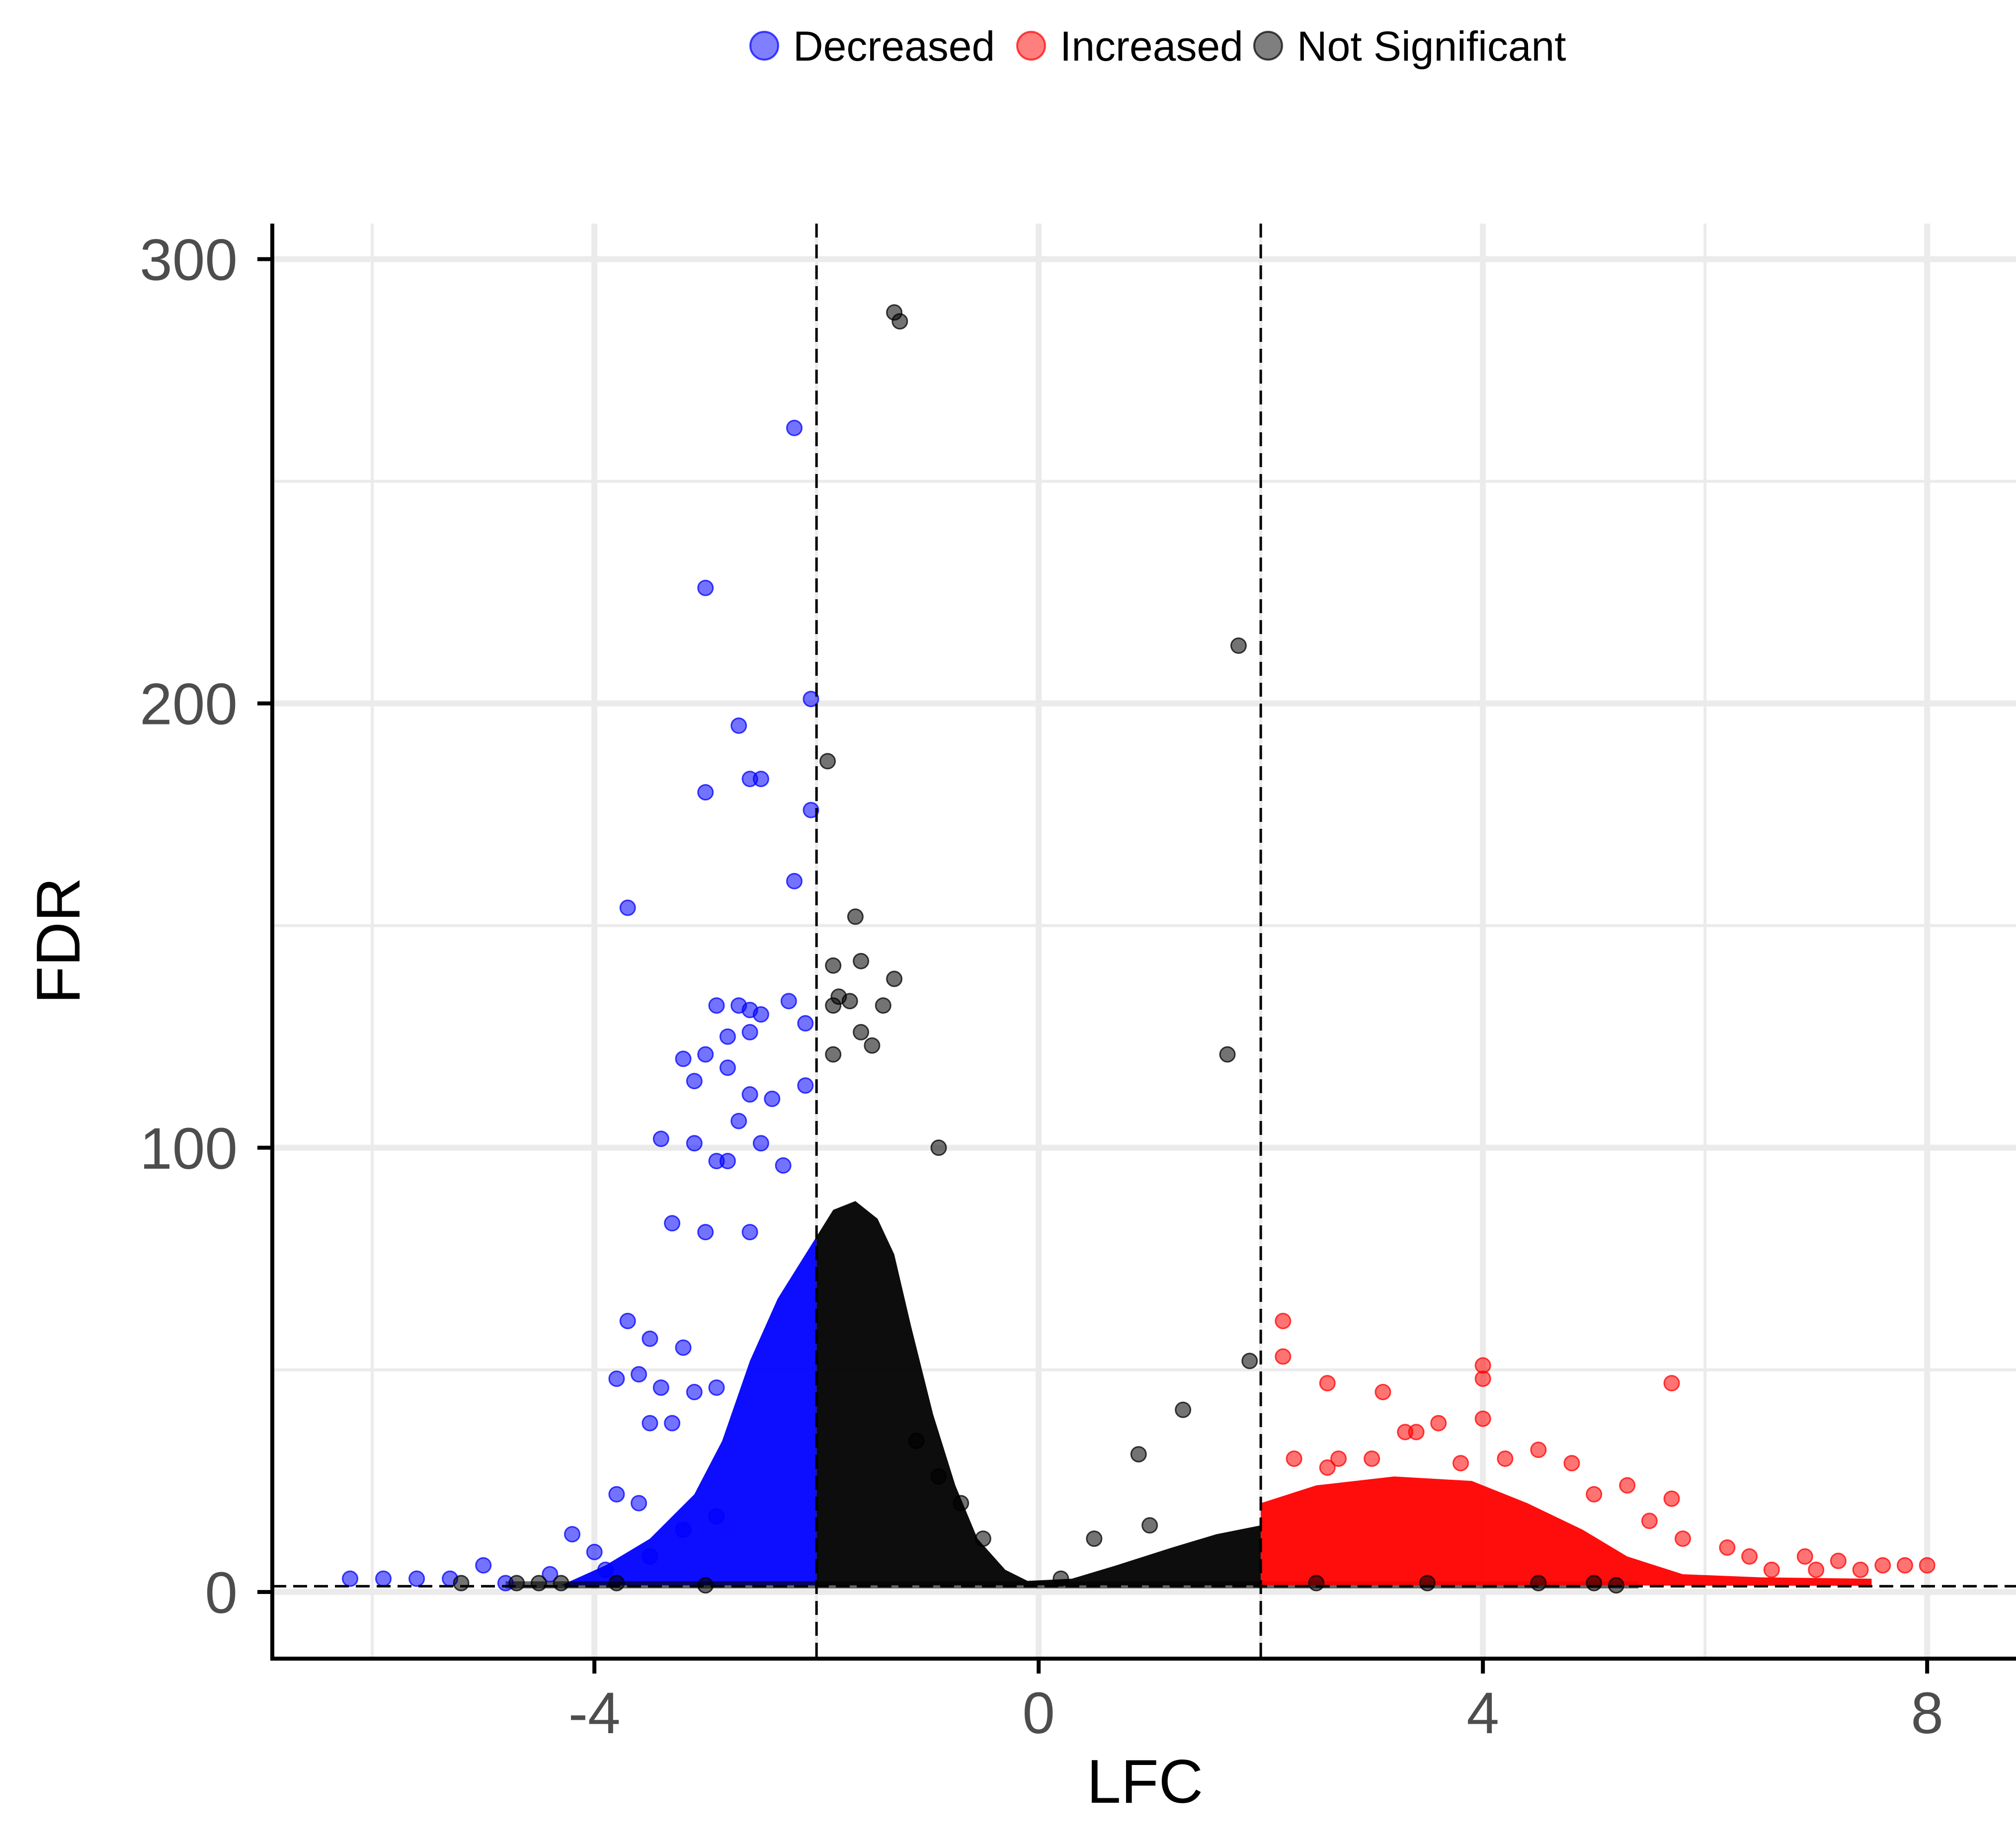 The width and height of the screenshot is (2016, 1841). Describe the element at coordinates (1038, 1713) in the screenshot. I see `x-tick-label: 0` at that location.